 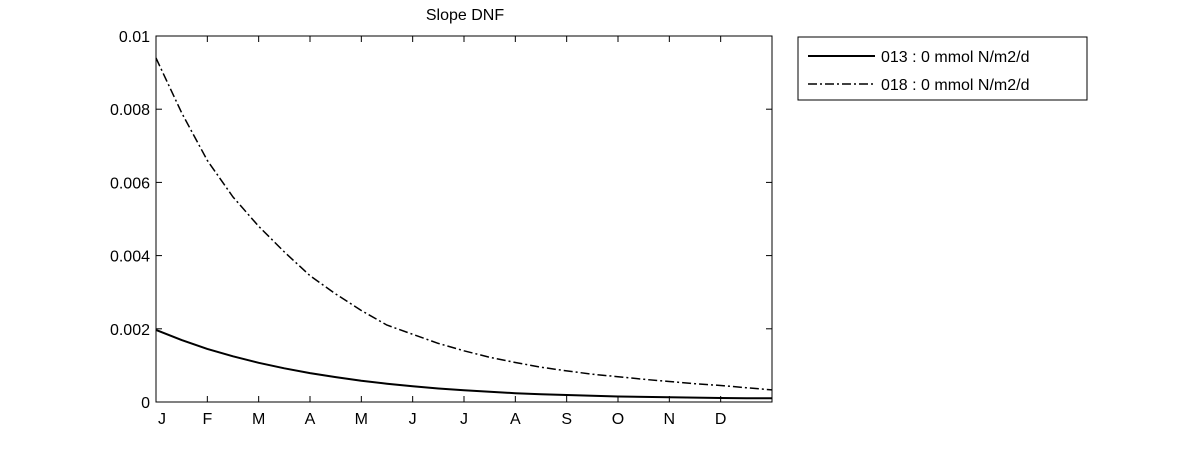 I want to click on legend-box, so click(x=942, y=68).